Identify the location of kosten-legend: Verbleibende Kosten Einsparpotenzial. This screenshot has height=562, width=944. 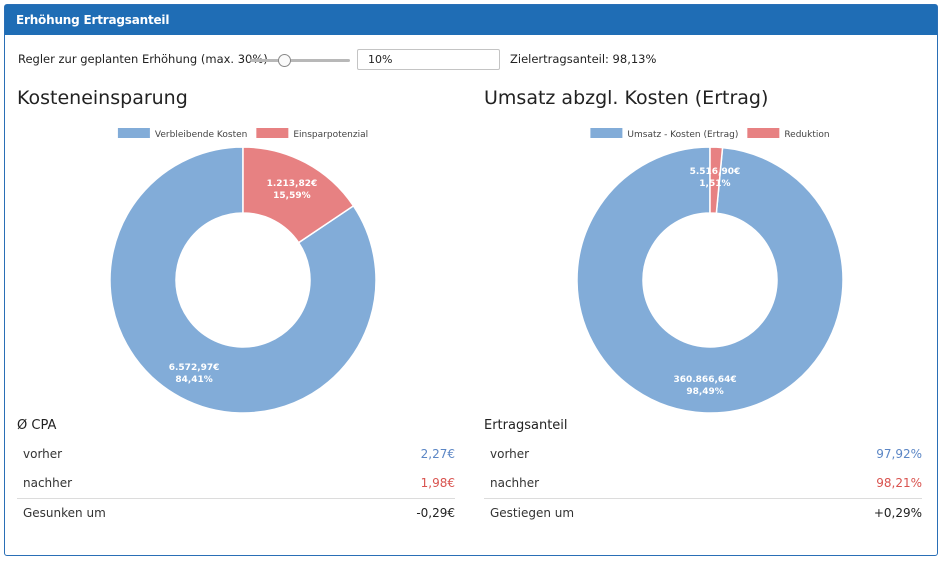
(242, 134).